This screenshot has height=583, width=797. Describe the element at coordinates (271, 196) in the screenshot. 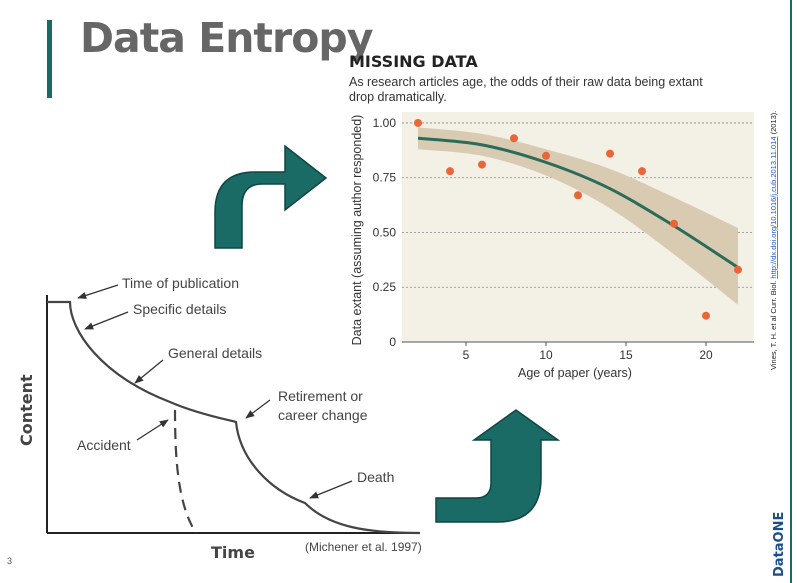

I see `bent-arrow-top` at that location.